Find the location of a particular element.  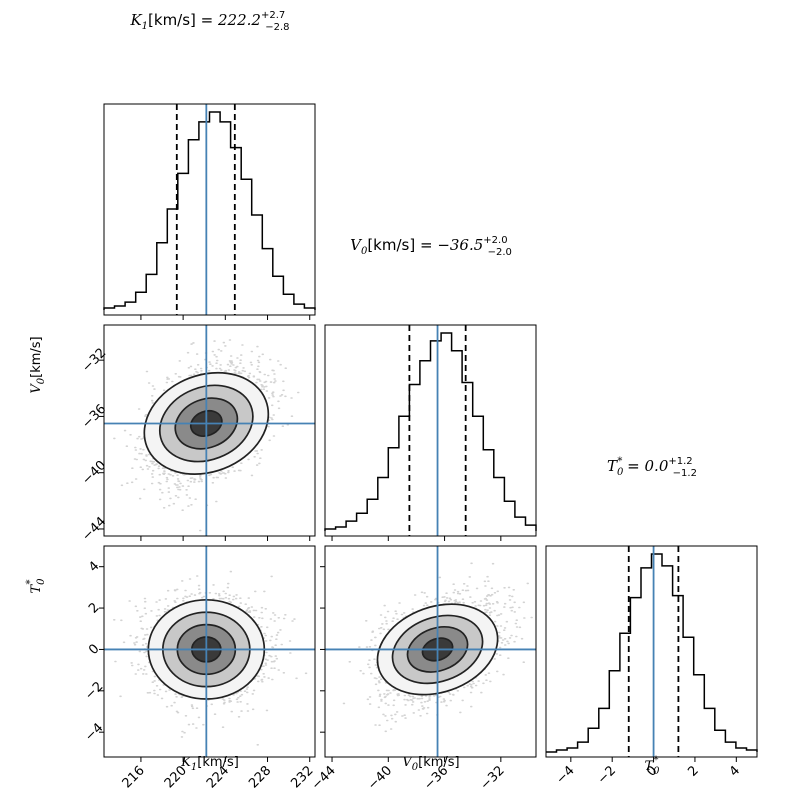

xtick-label: −4 is located at coordinates (565, 775).